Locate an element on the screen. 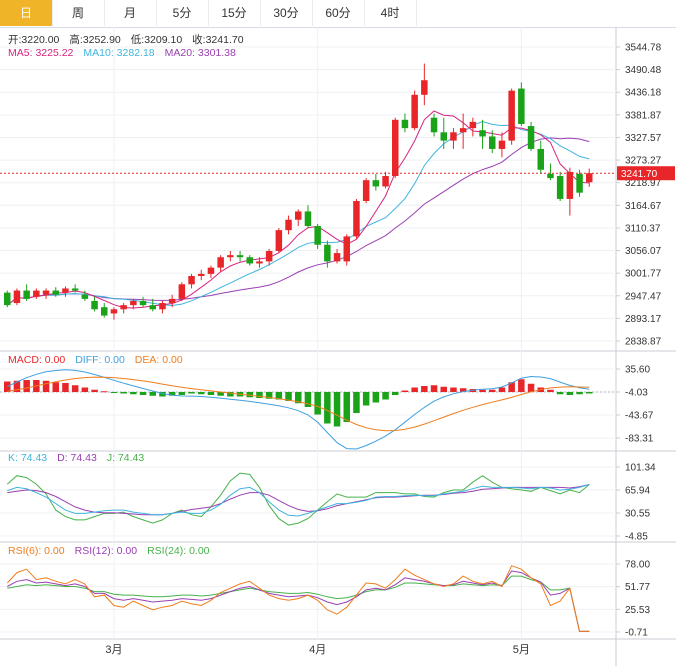 The width and height of the screenshot is (676, 666). tab-6: 60分 is located at coordinates (338, 13).